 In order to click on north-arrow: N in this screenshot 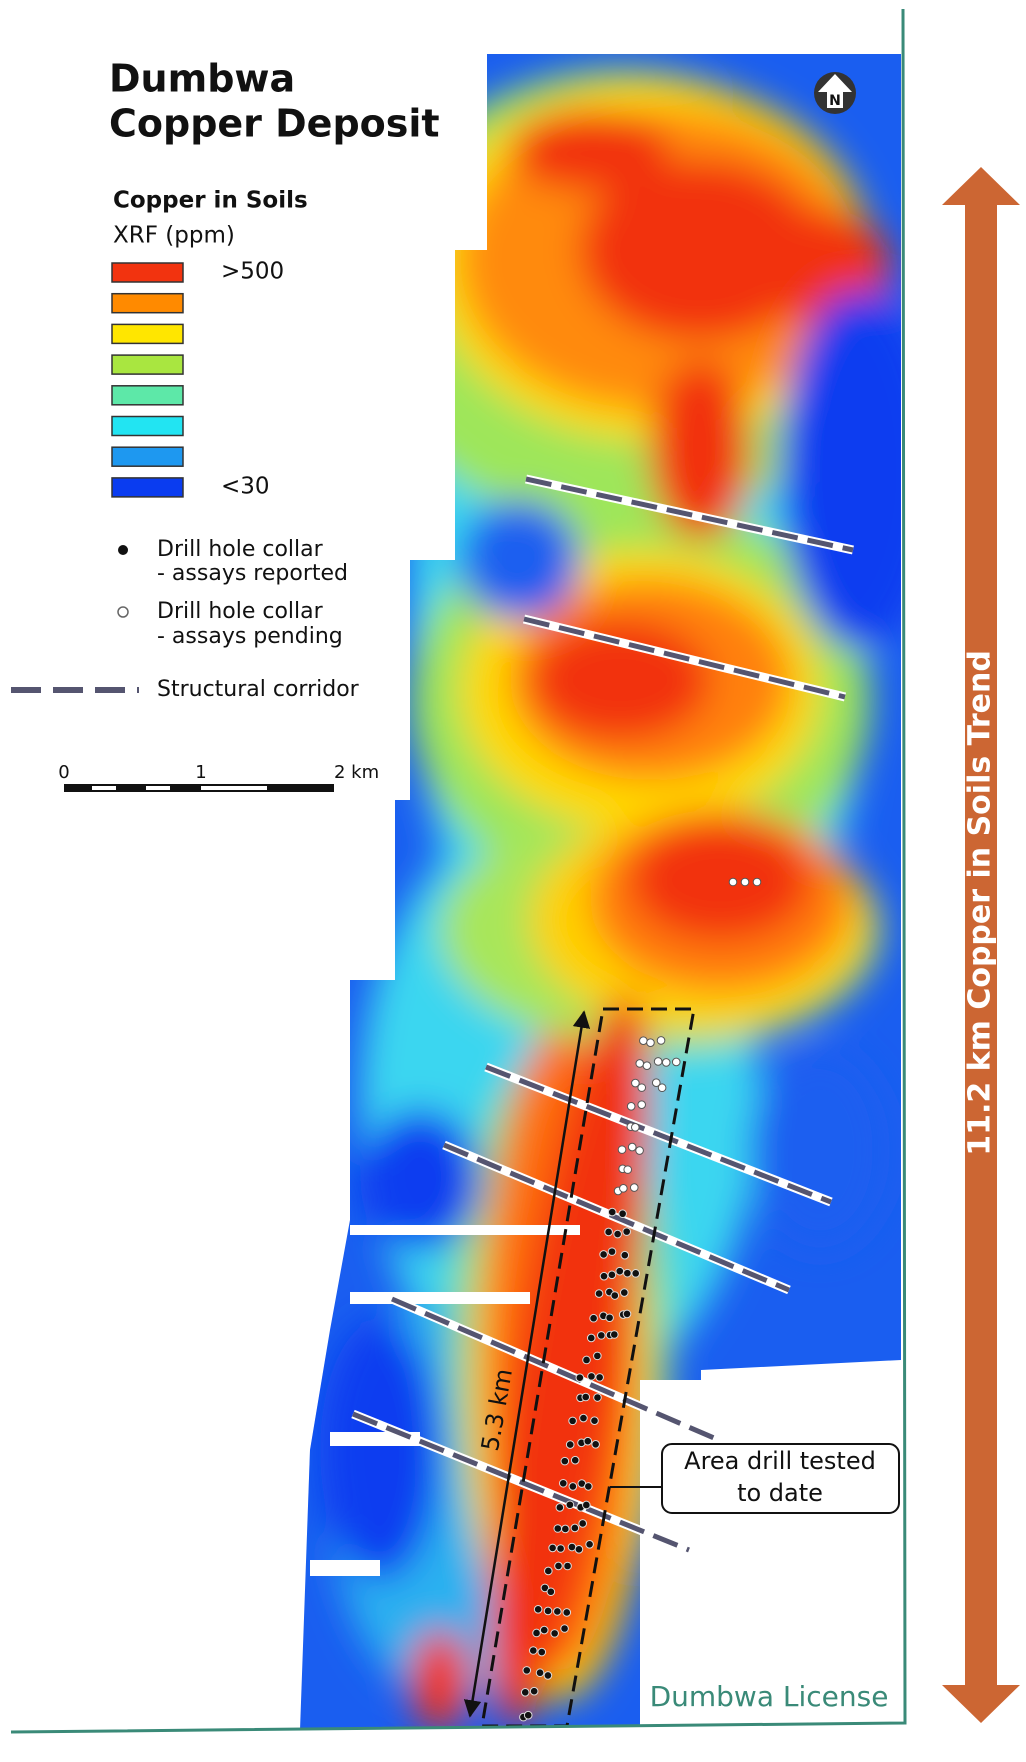, I will do `click(835, 93)`.